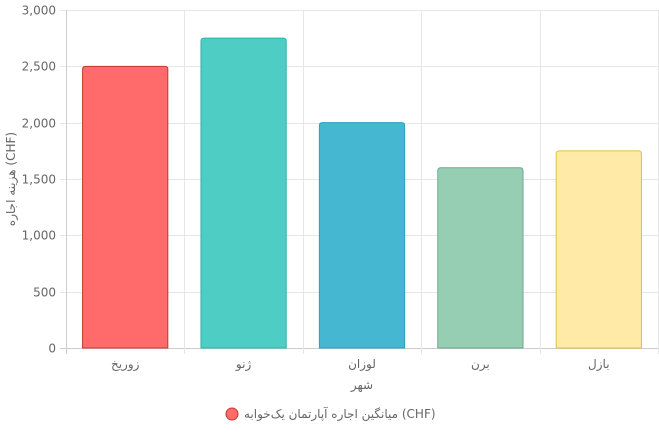 The width and height of the screenshot is (659, 433). I want to click on y-axis-ticks: 0 500 1,000 1,500 2,000 2,500 3,000, so click(39, 180).